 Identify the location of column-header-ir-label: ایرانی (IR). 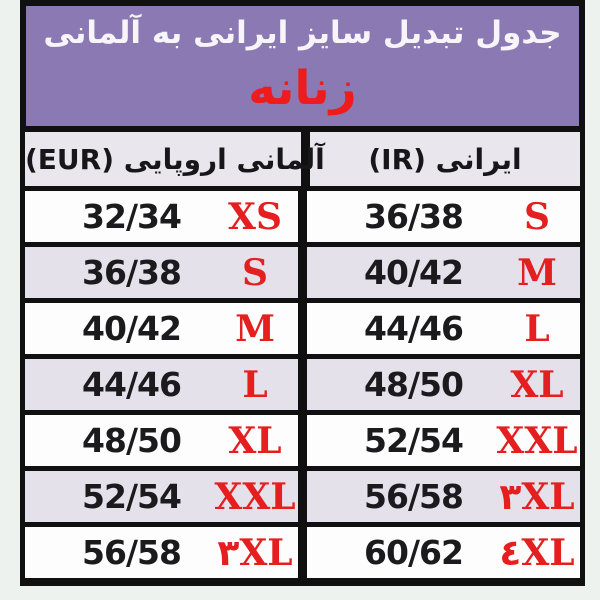
(445, 159).